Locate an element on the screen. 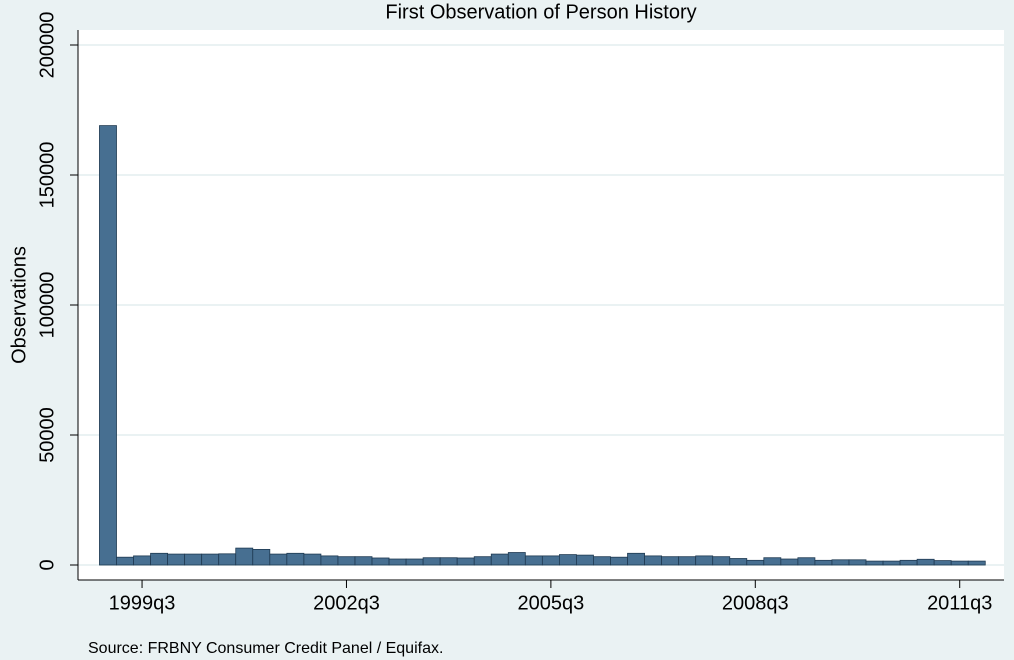 The height and width of the screenshot is (660, 1014). x-tick-label: 1999q3 is located at coordinates (142, 603).